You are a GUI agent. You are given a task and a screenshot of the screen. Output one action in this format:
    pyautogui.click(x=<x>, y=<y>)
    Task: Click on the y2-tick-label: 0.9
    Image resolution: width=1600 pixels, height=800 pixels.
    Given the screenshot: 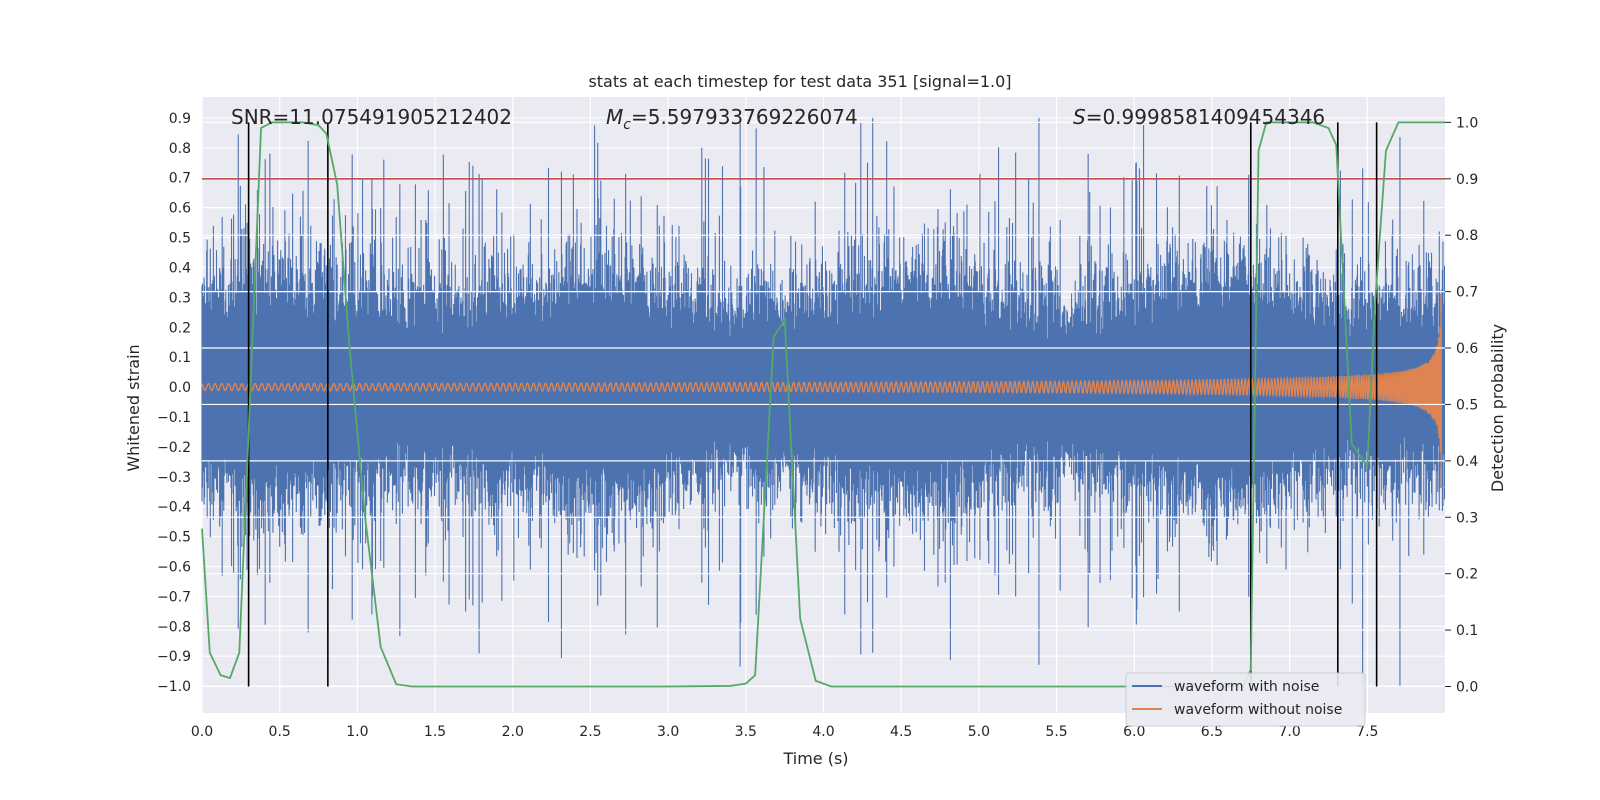 What is the action you would take?
    pyautogui.click(x=1467, y=180)
    